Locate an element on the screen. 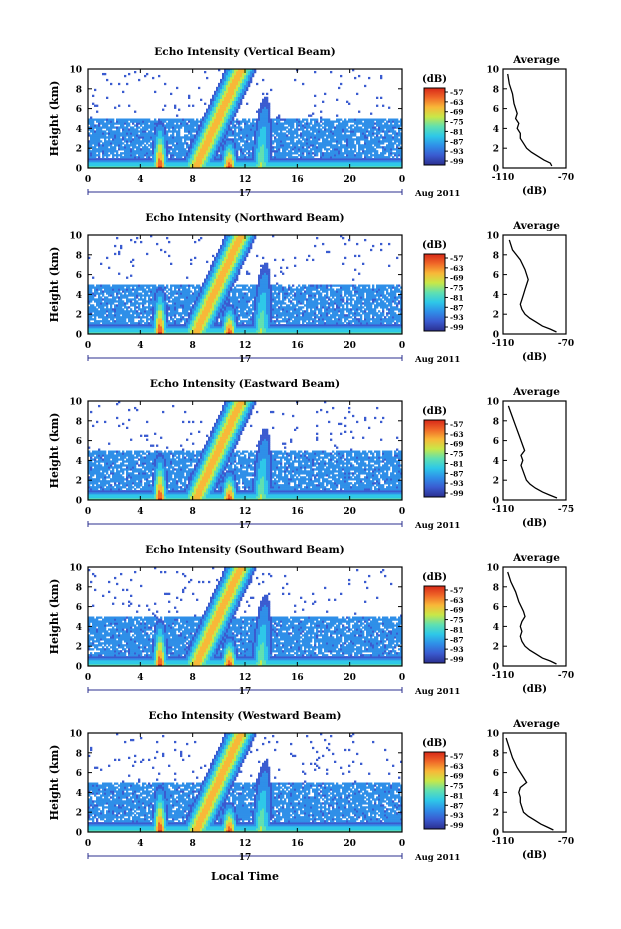 Image resolution: width=621 pixels, height=929 pixels. avg-y-tick-label: 10 is located at coordinates (492, 71).